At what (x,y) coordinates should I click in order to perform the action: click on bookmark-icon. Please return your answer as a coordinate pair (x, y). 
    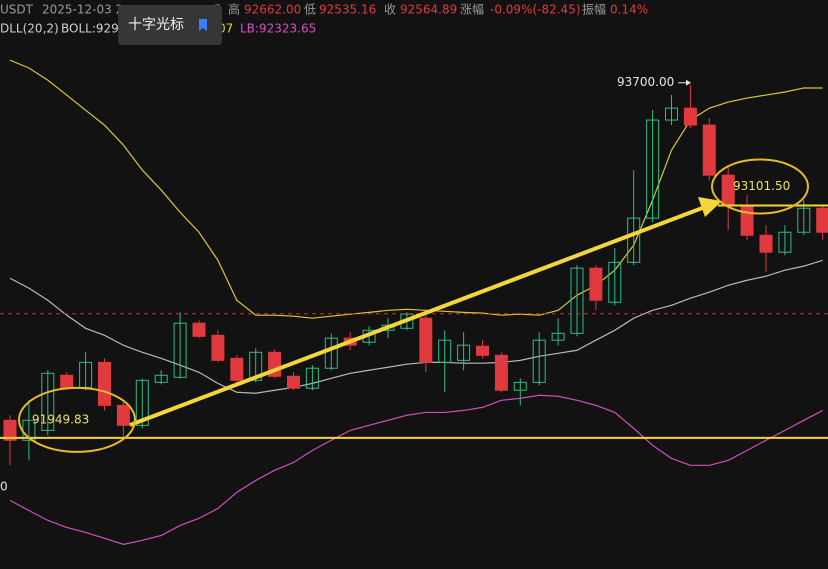
    Looking at the image, I should click on (203, 25).